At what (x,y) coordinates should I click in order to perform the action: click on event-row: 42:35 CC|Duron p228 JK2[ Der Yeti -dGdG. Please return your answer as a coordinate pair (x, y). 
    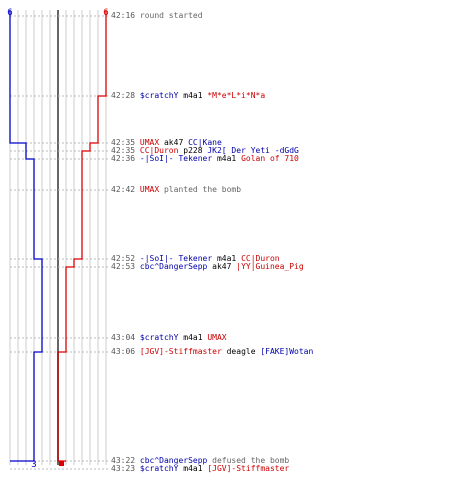
    Looking at the image, I should click on (205, 150).